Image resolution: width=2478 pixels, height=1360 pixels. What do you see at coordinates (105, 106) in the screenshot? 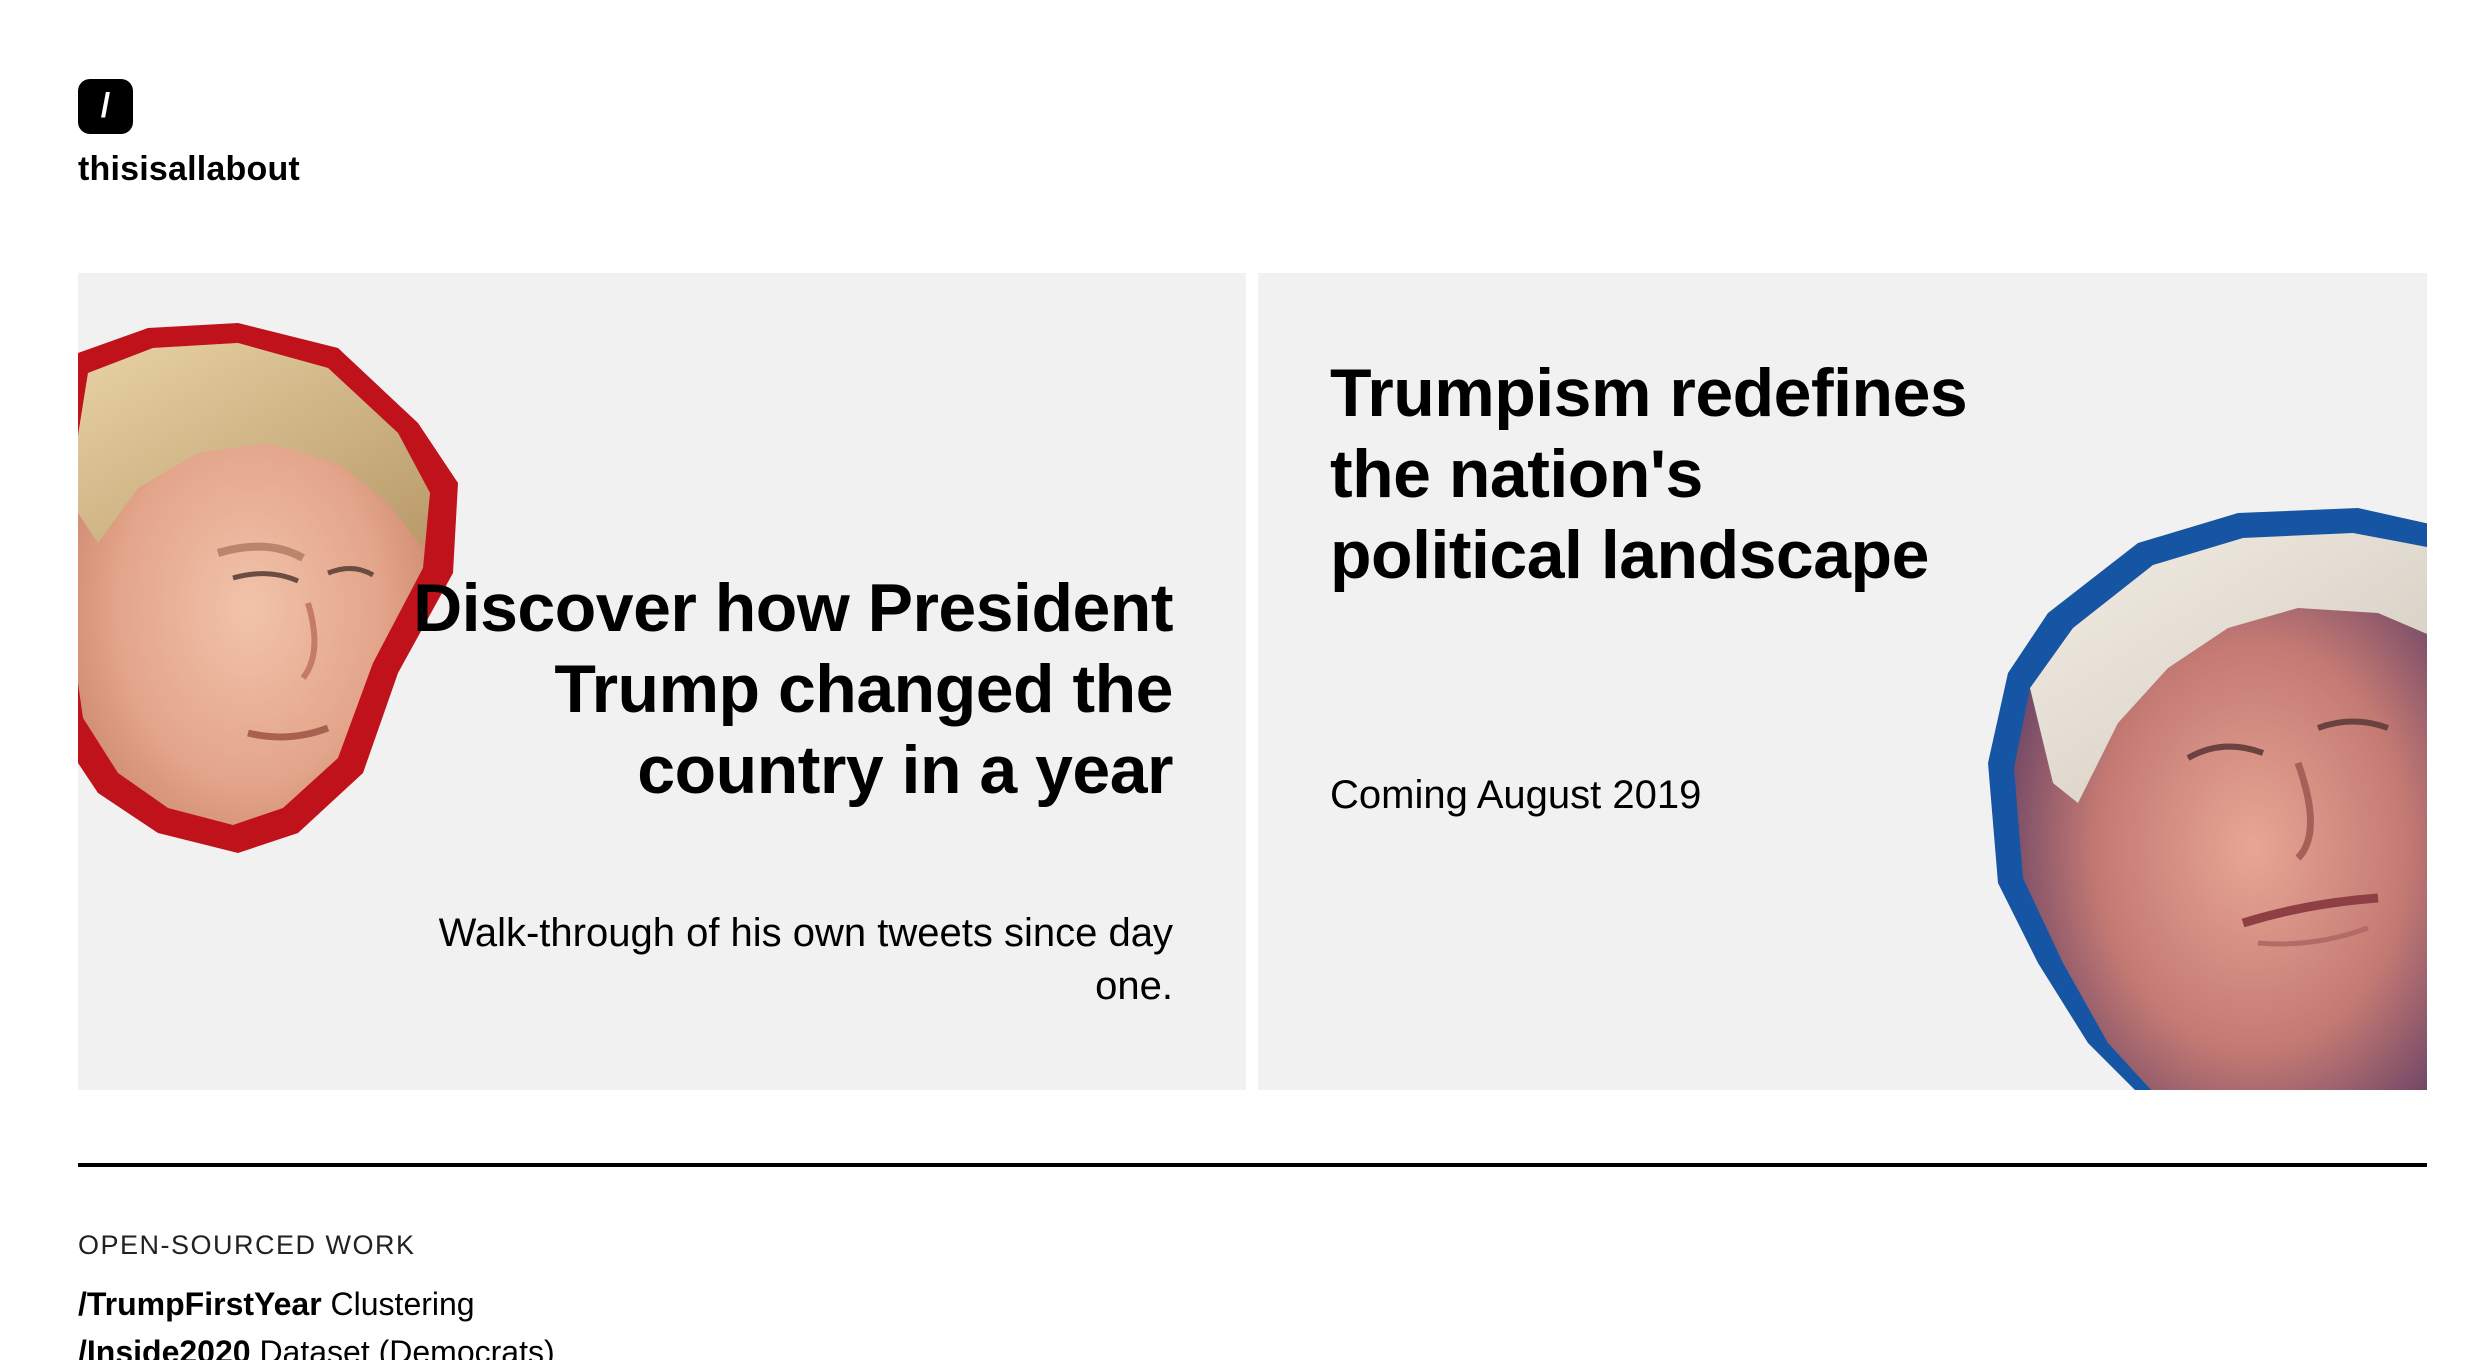
I see `logo-badge: /` at bounding box center [105, 106].